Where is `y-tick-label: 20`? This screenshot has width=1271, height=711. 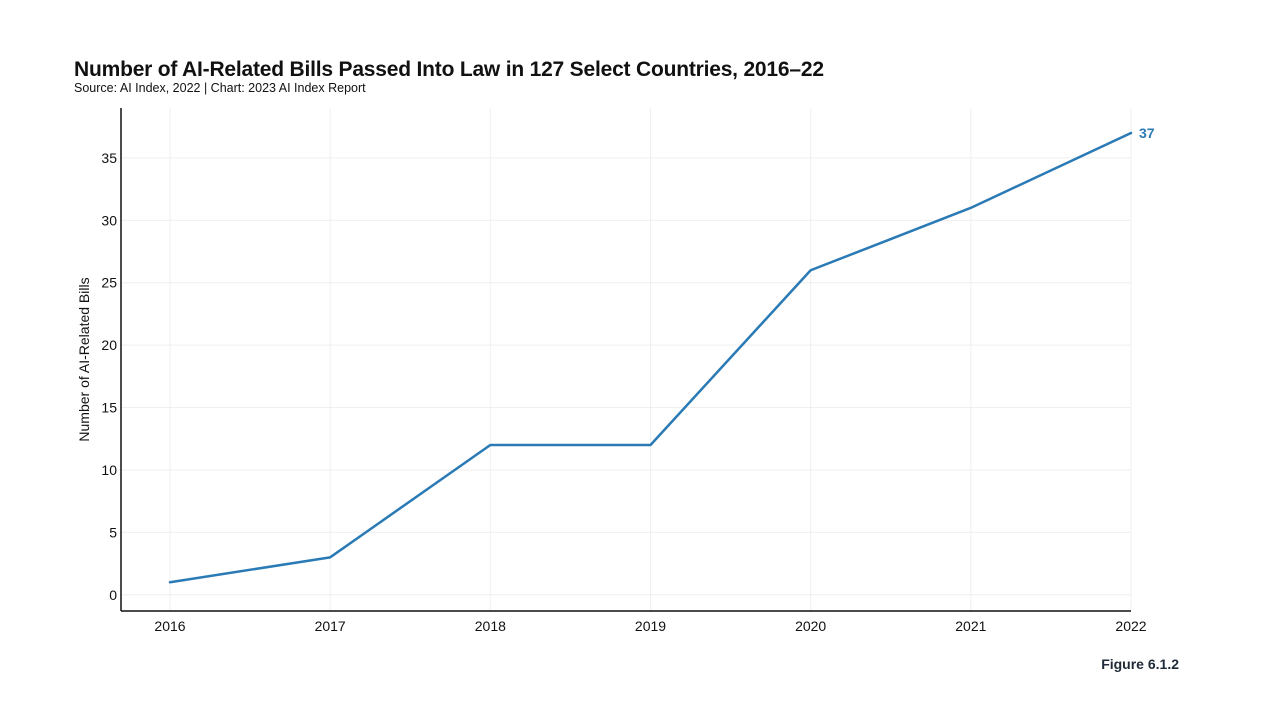 y-tick-label: 20 is located at coordinates (109, 345).